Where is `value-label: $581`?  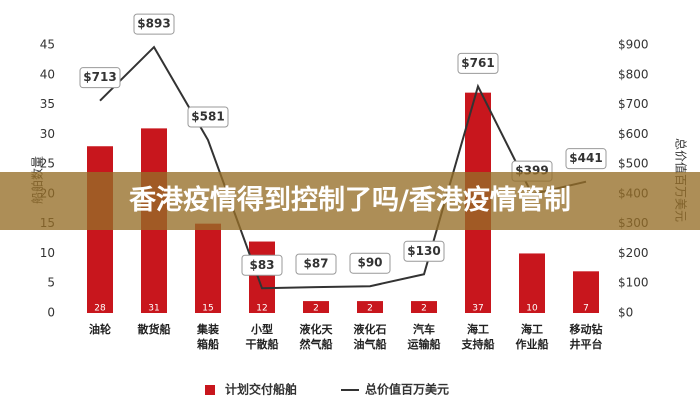
value-label: $581 is located at coordinates (207, 116).